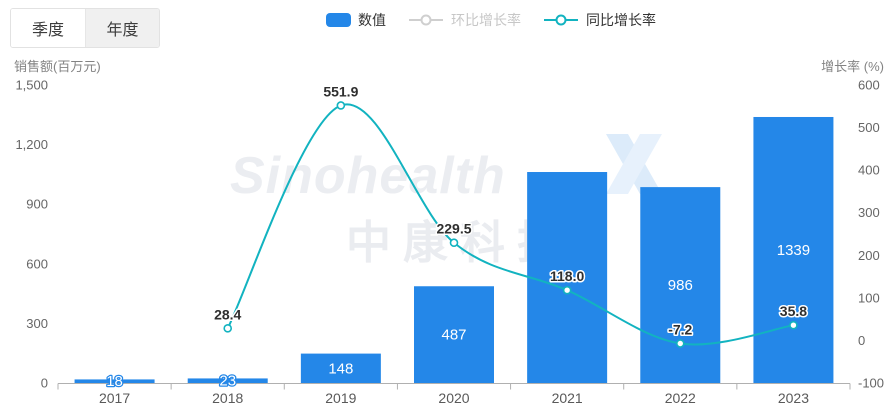  Describe the element at coordinates (793, 398) in the screenshot. I see `x-label-2023: 2023` at that location.